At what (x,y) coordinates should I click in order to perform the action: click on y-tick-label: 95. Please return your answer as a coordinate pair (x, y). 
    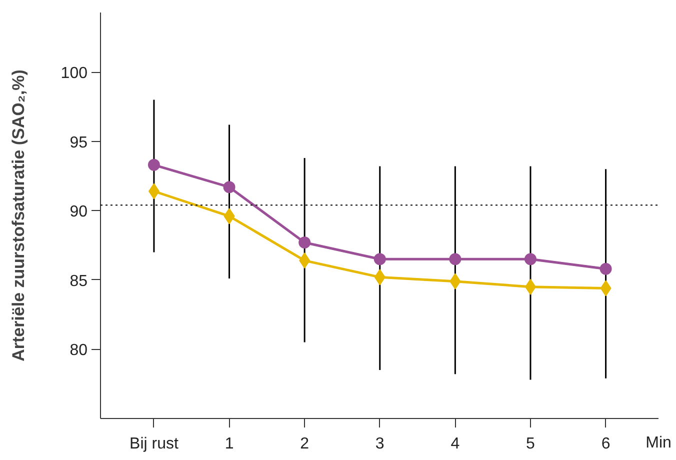
    Looking at the image, I should click on (79, 143).